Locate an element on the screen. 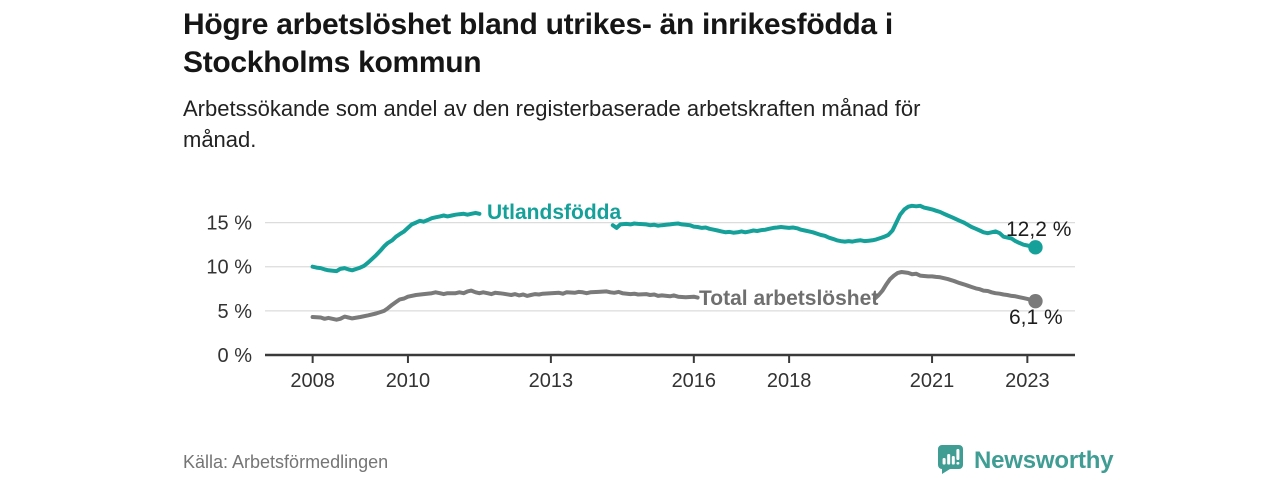 This screenshot has height=480, width=1280. x-axis-tick-label: 2010 is located at coordinates (408, 381).